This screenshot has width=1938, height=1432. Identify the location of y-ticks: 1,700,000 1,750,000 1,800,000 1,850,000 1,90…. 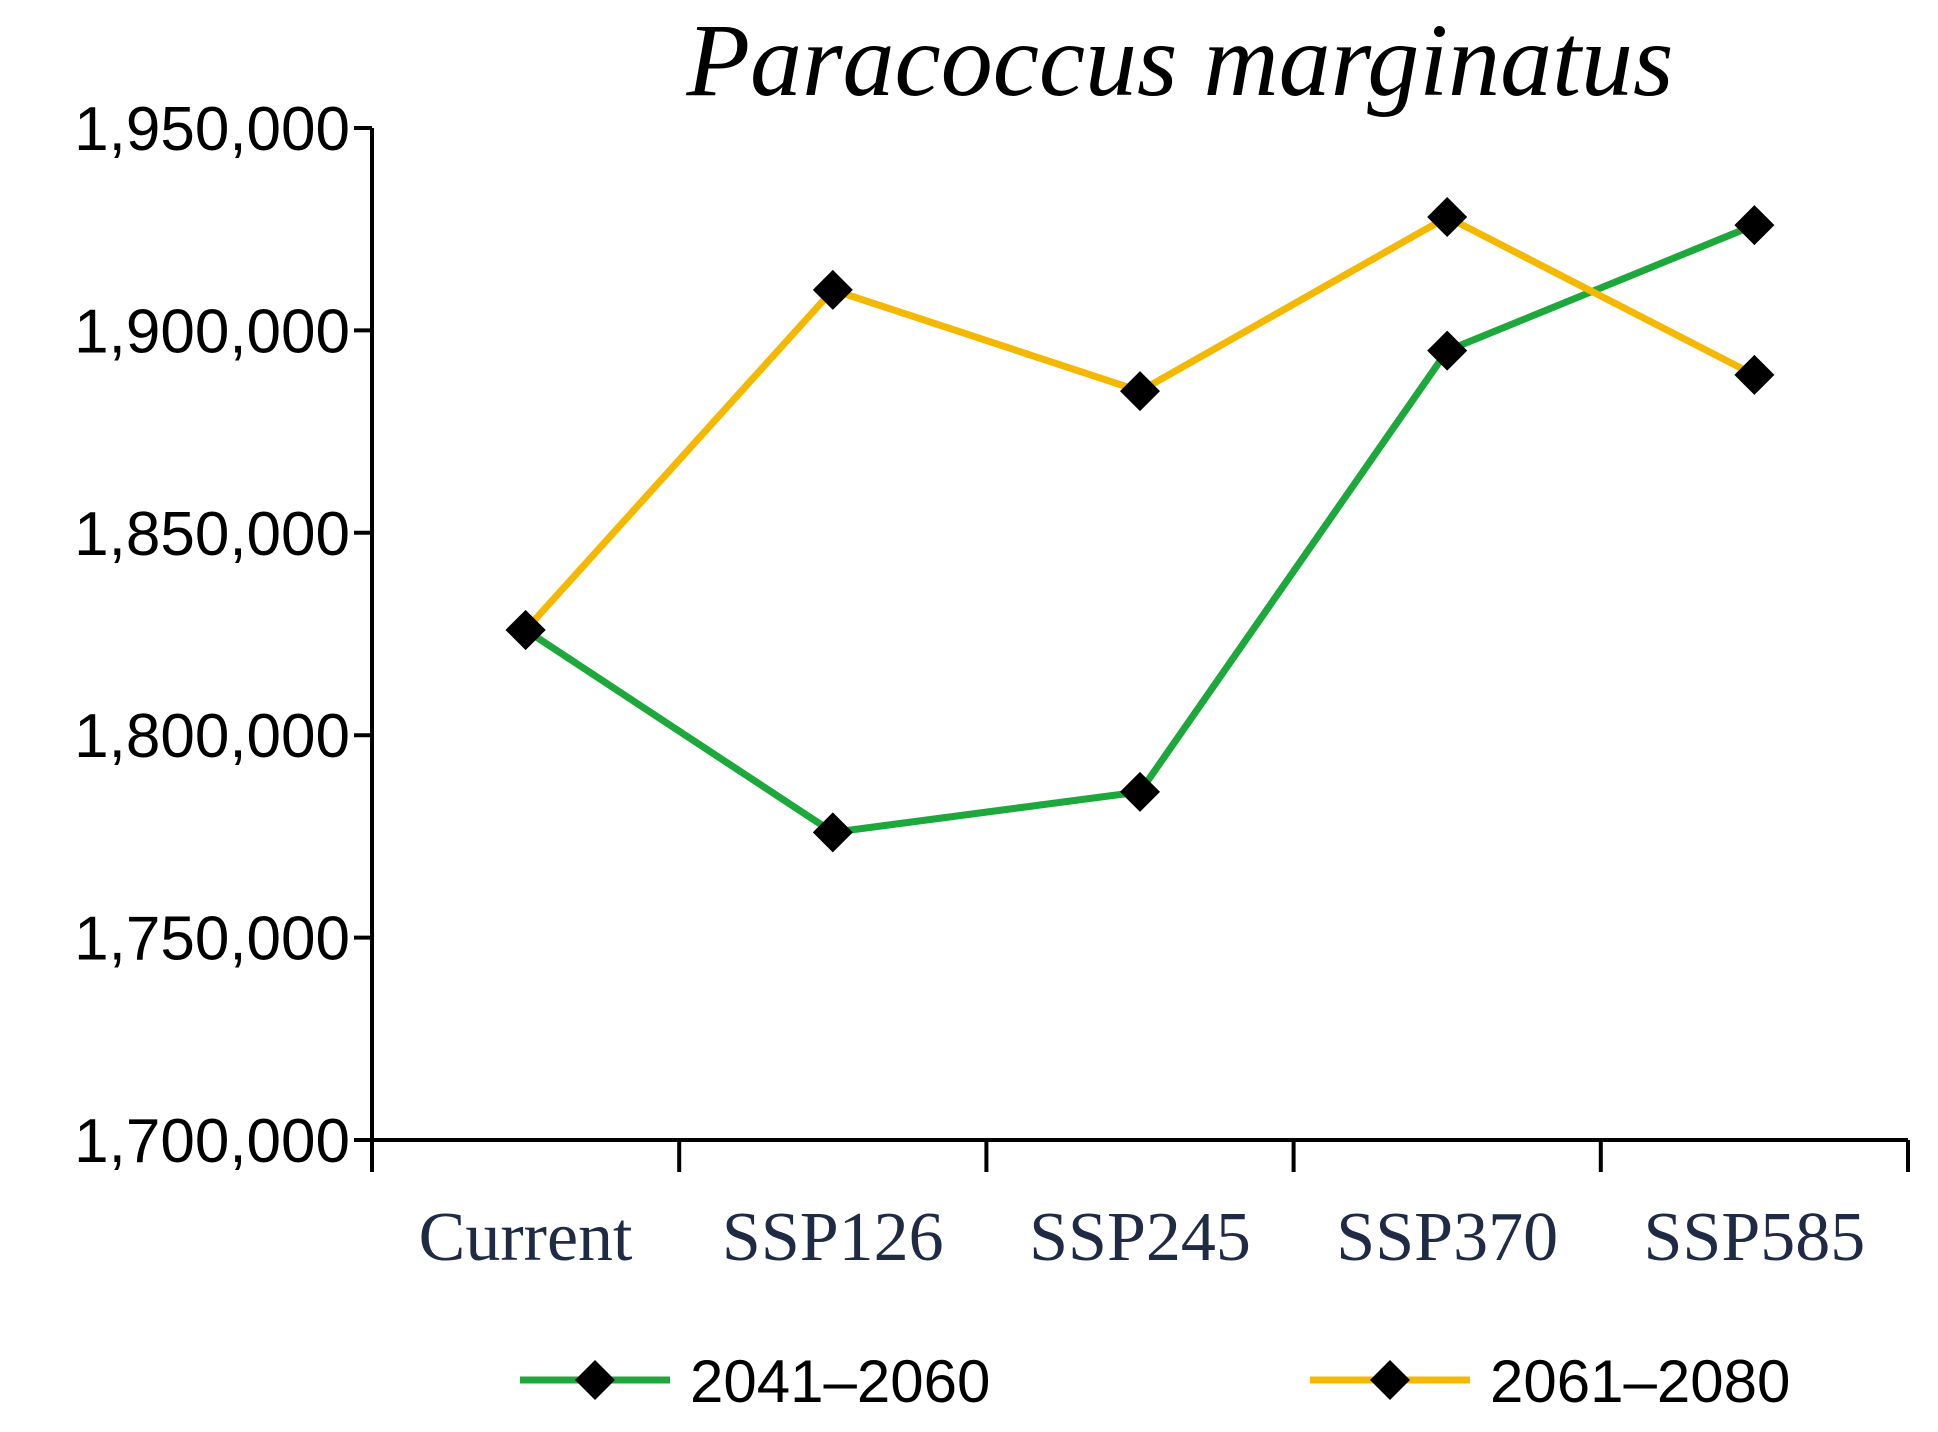
(223, 635).